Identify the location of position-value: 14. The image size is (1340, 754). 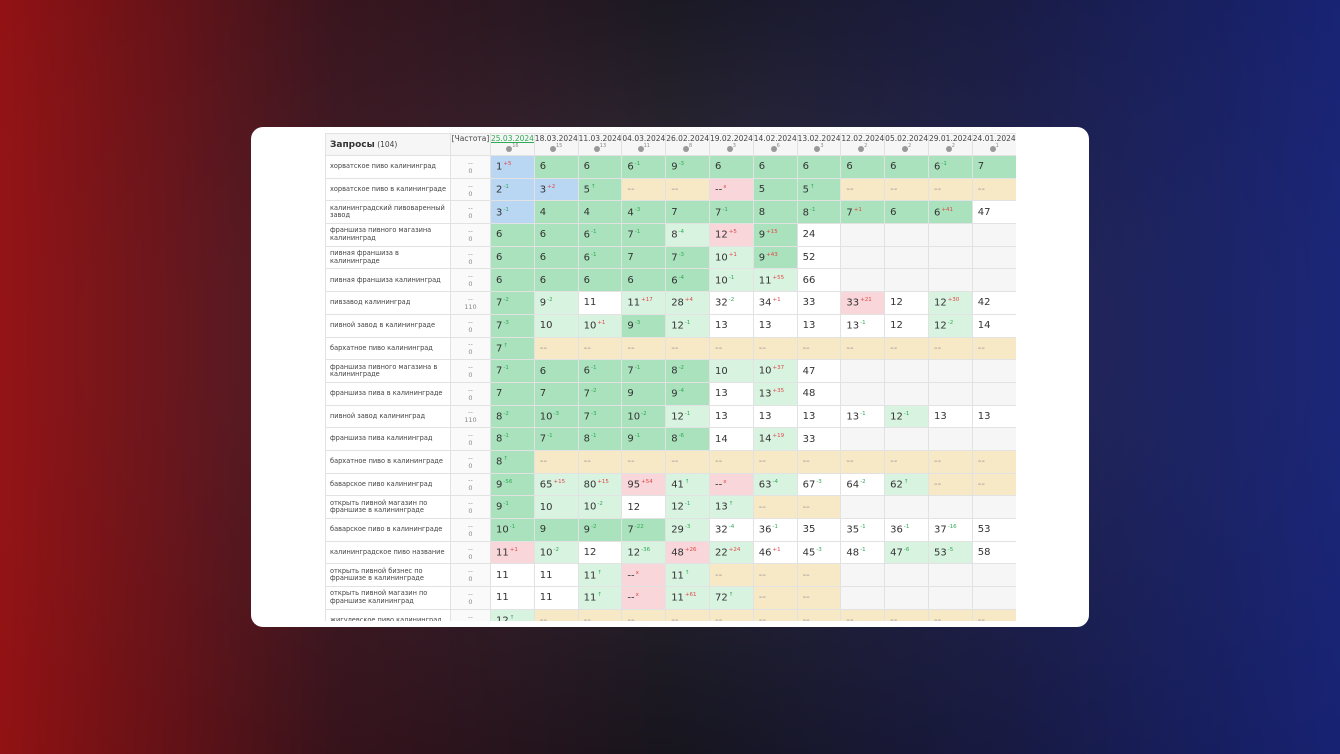
(984, 326).